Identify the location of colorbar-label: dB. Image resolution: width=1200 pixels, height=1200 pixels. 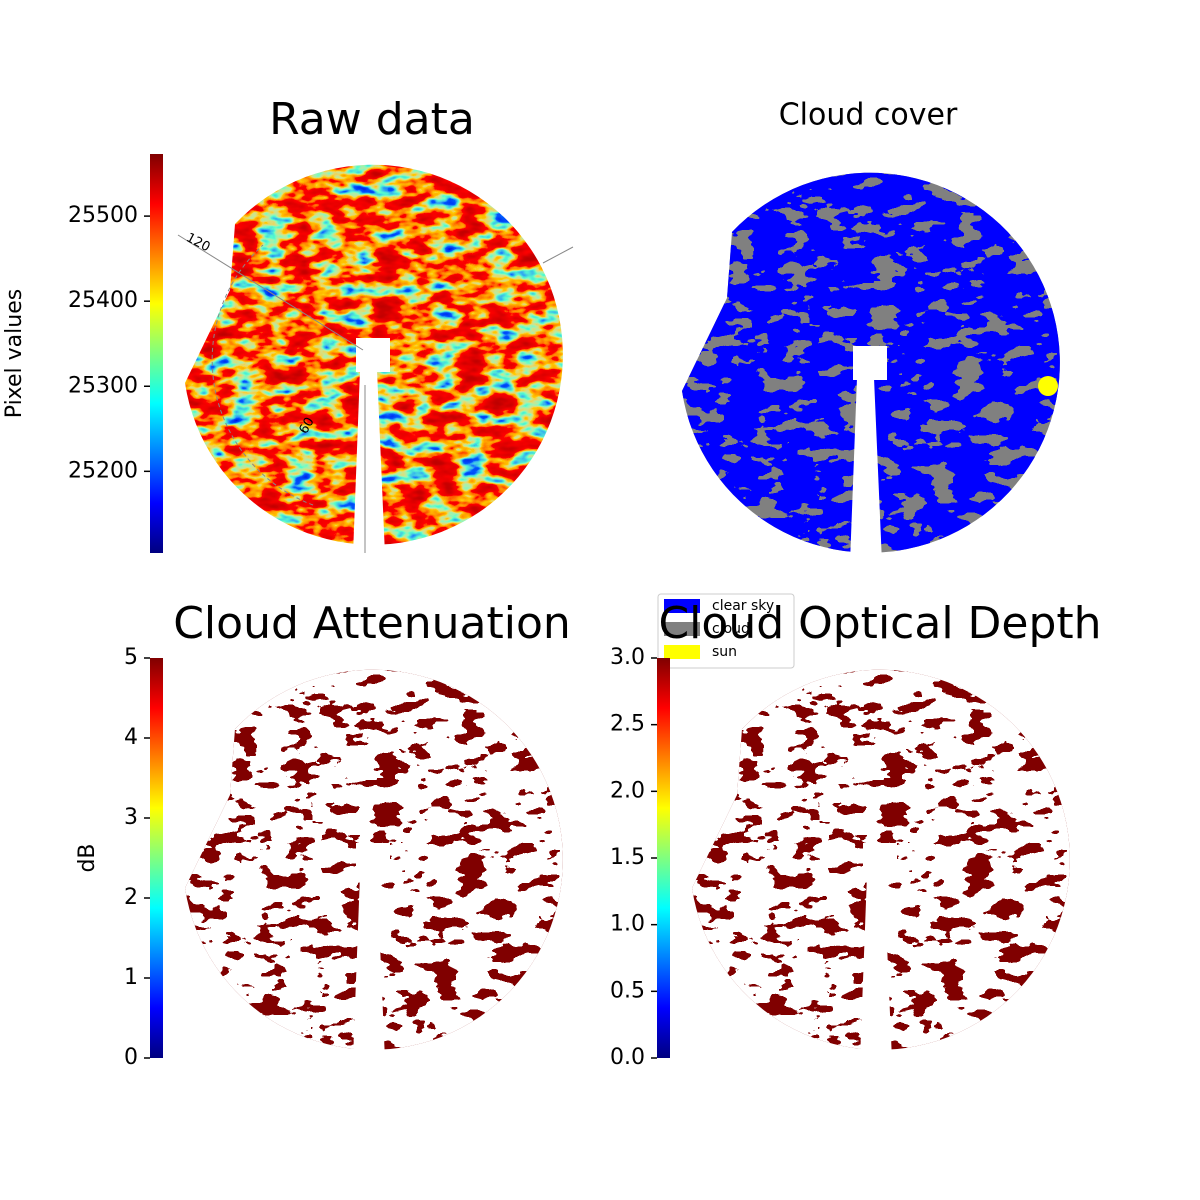
(87, 857).